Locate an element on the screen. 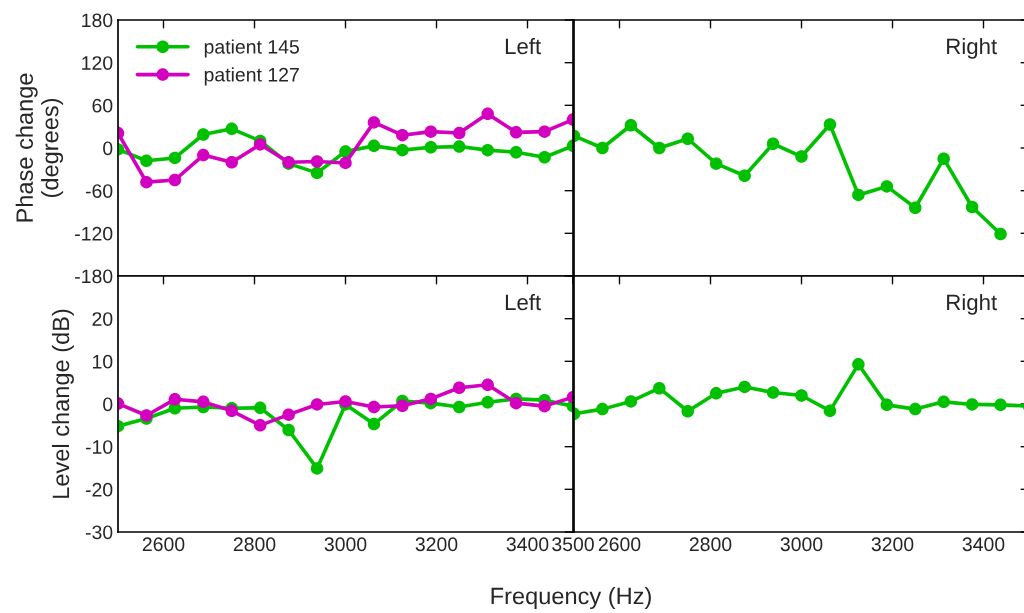 The image size is (1024, 613). y-tick-label: 120 is located at coordinates (97, 63).